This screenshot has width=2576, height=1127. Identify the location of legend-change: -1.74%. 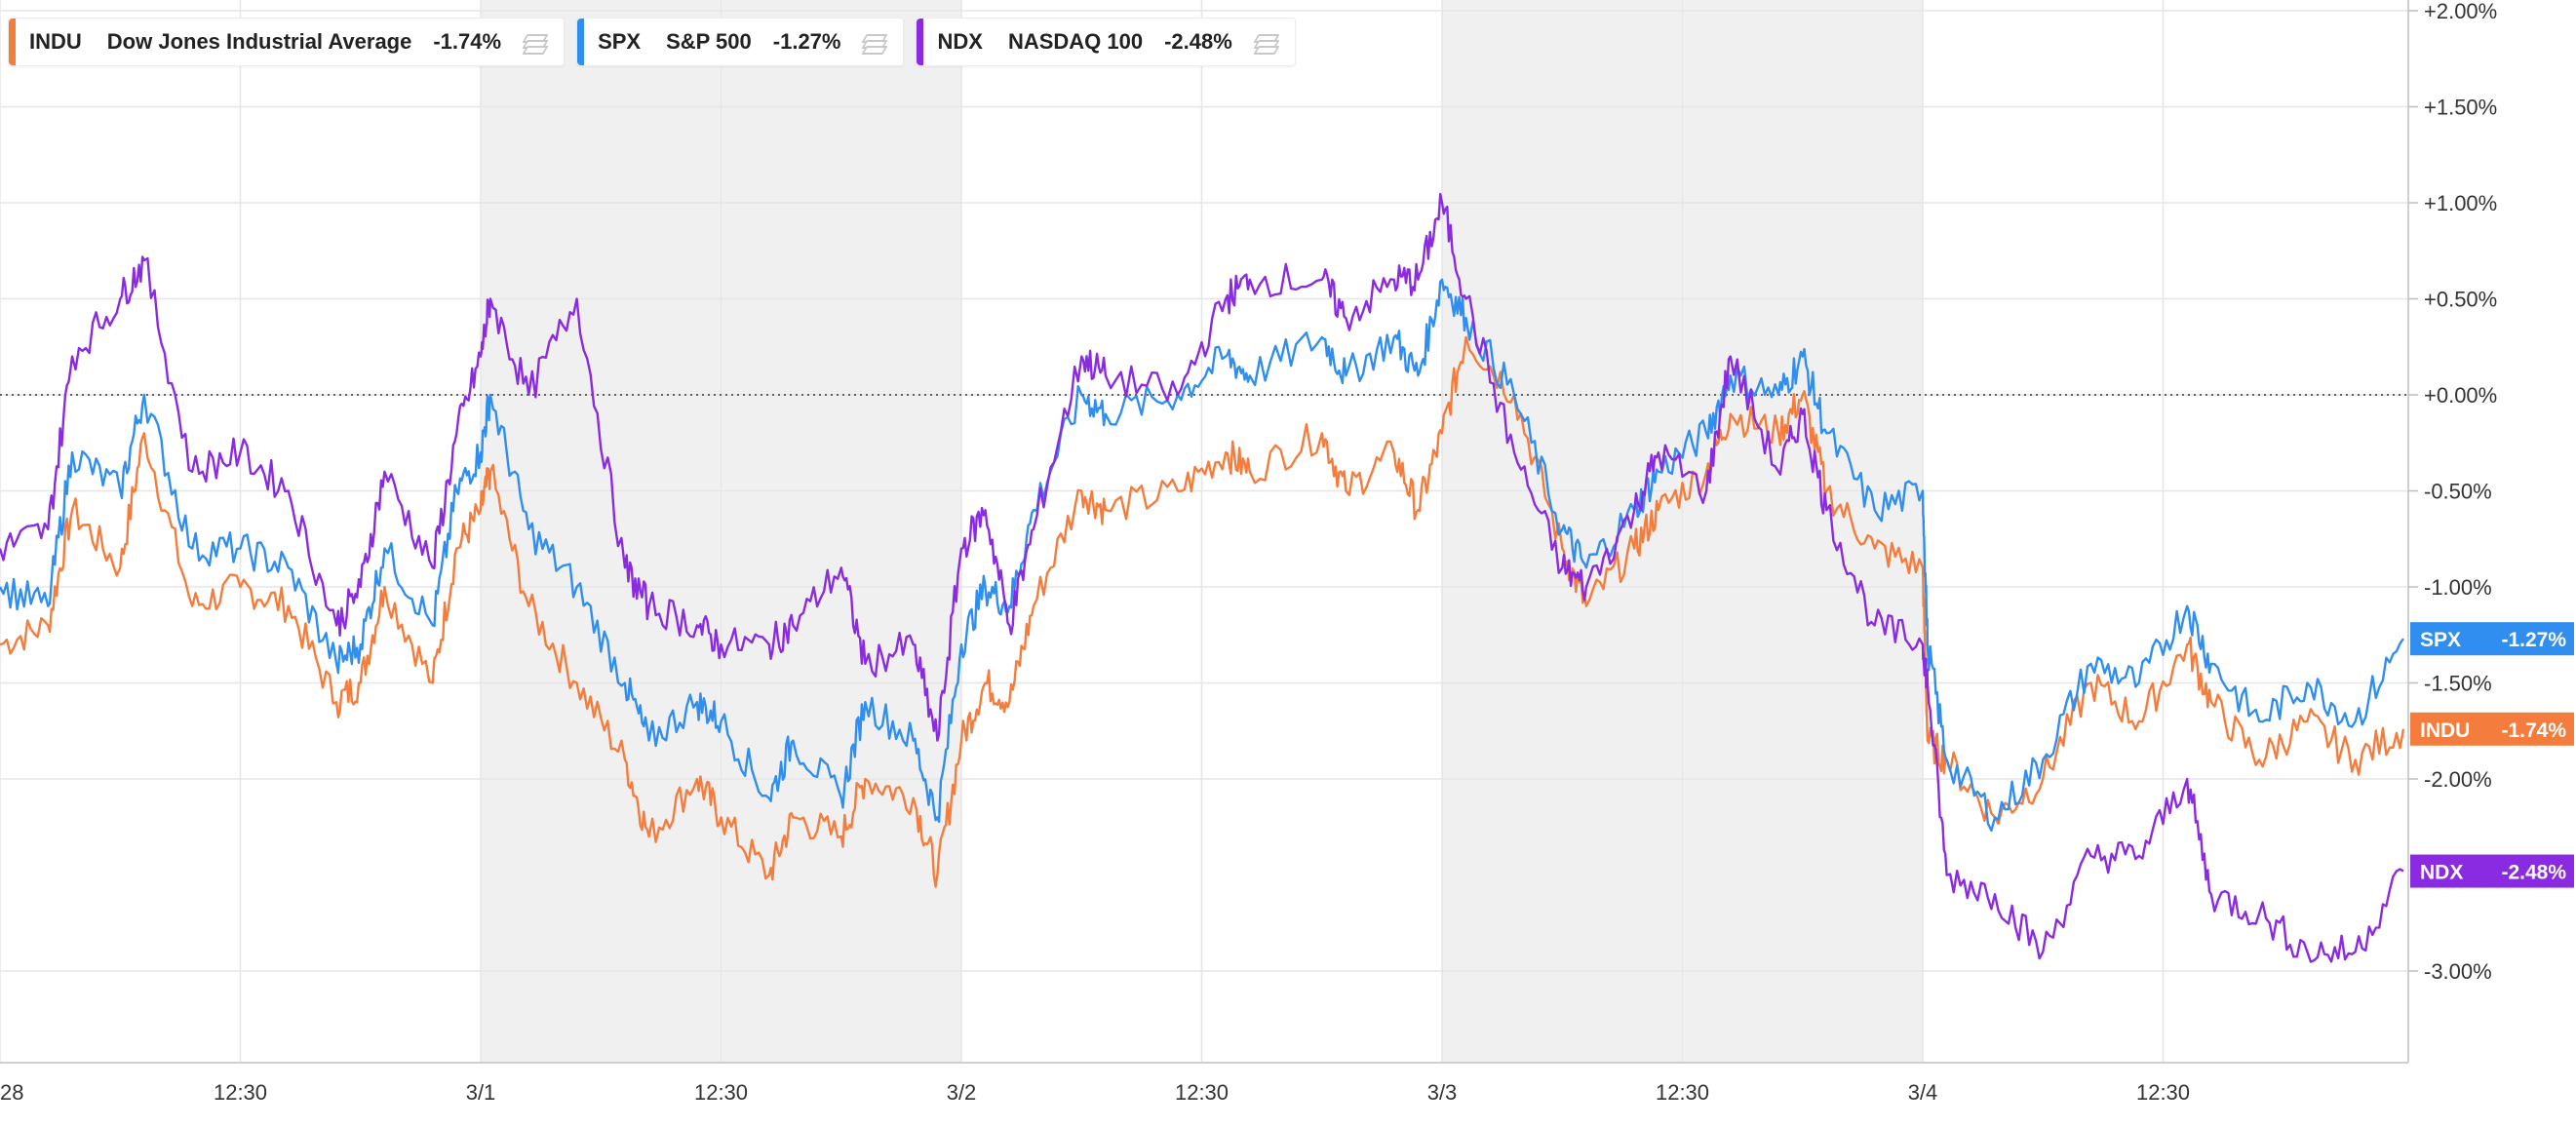
(467, 41).